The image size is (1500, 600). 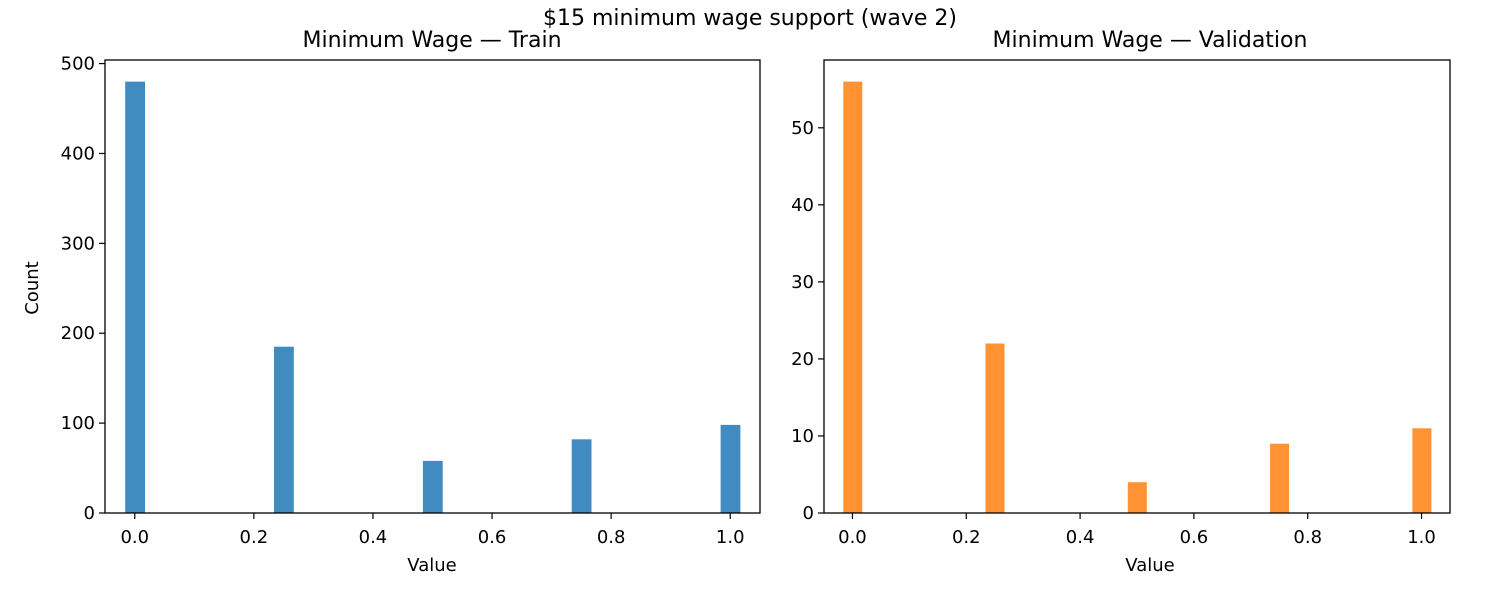 I want to click on x-tick-label: 0.4, so click(x=373, y=537).